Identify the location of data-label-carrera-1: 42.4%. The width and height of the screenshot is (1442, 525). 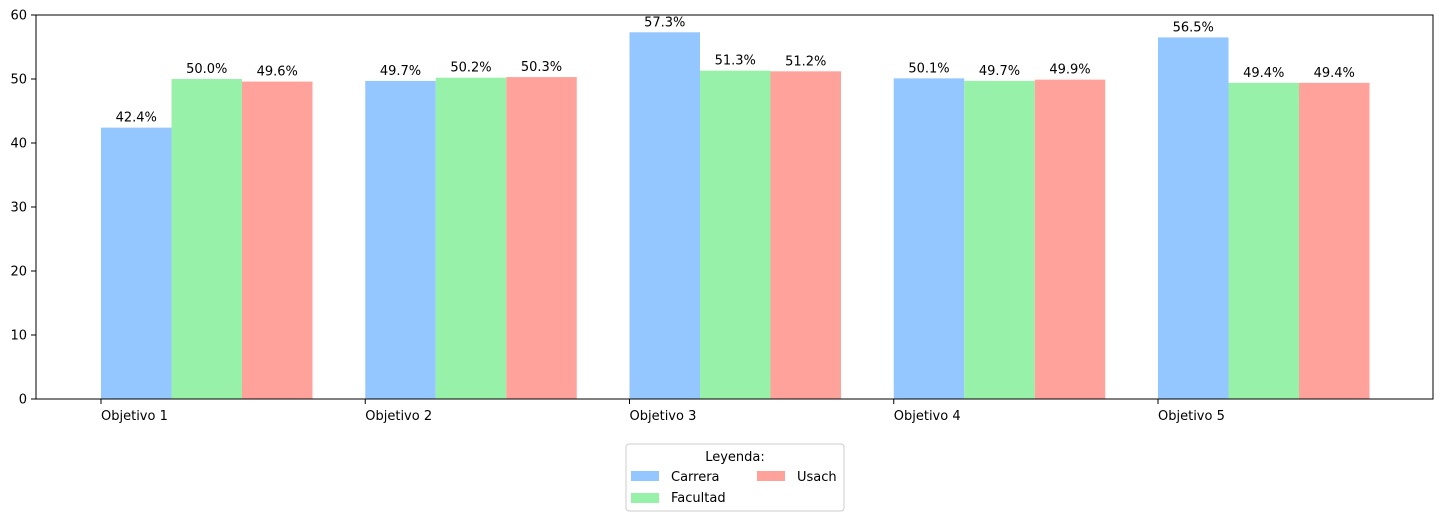
(136, 118).